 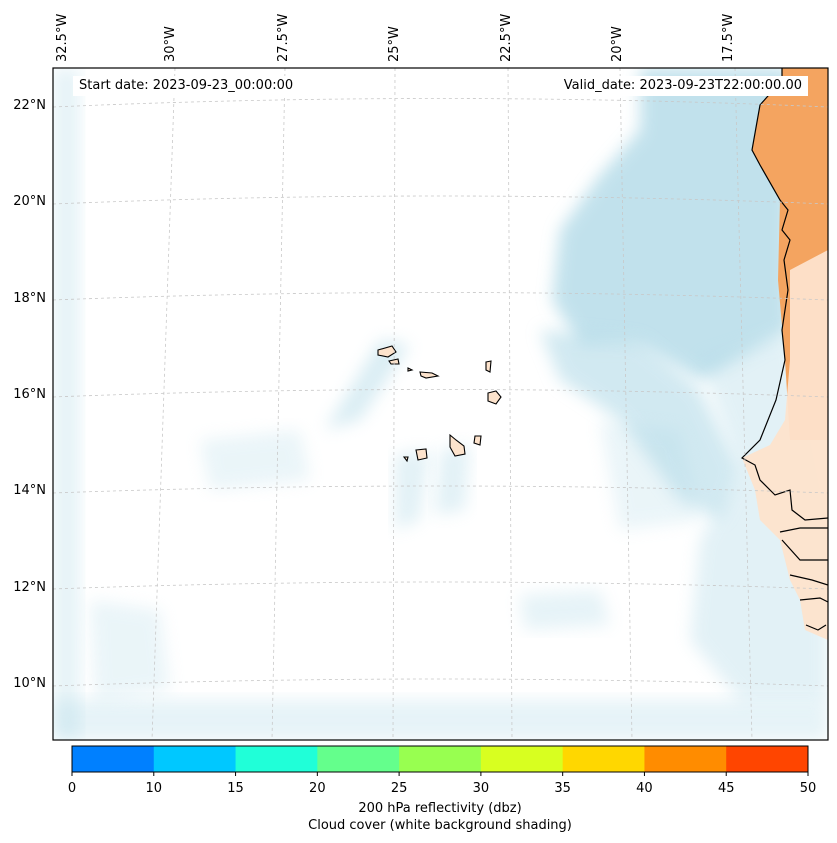 What do you see at coordinates (29, 201) in the screenshot?
I see `lat-label-20n: 20°N` at bounding box center [29, 201].